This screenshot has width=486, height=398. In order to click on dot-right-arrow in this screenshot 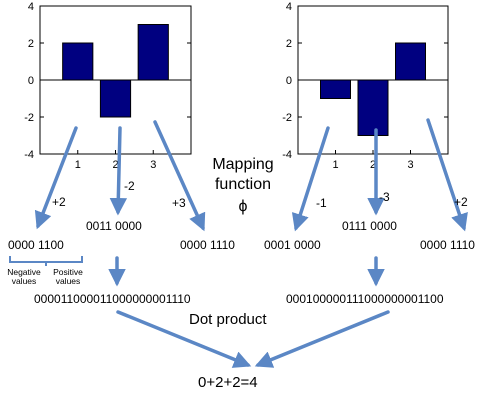, I will do `click(322, 339)`.